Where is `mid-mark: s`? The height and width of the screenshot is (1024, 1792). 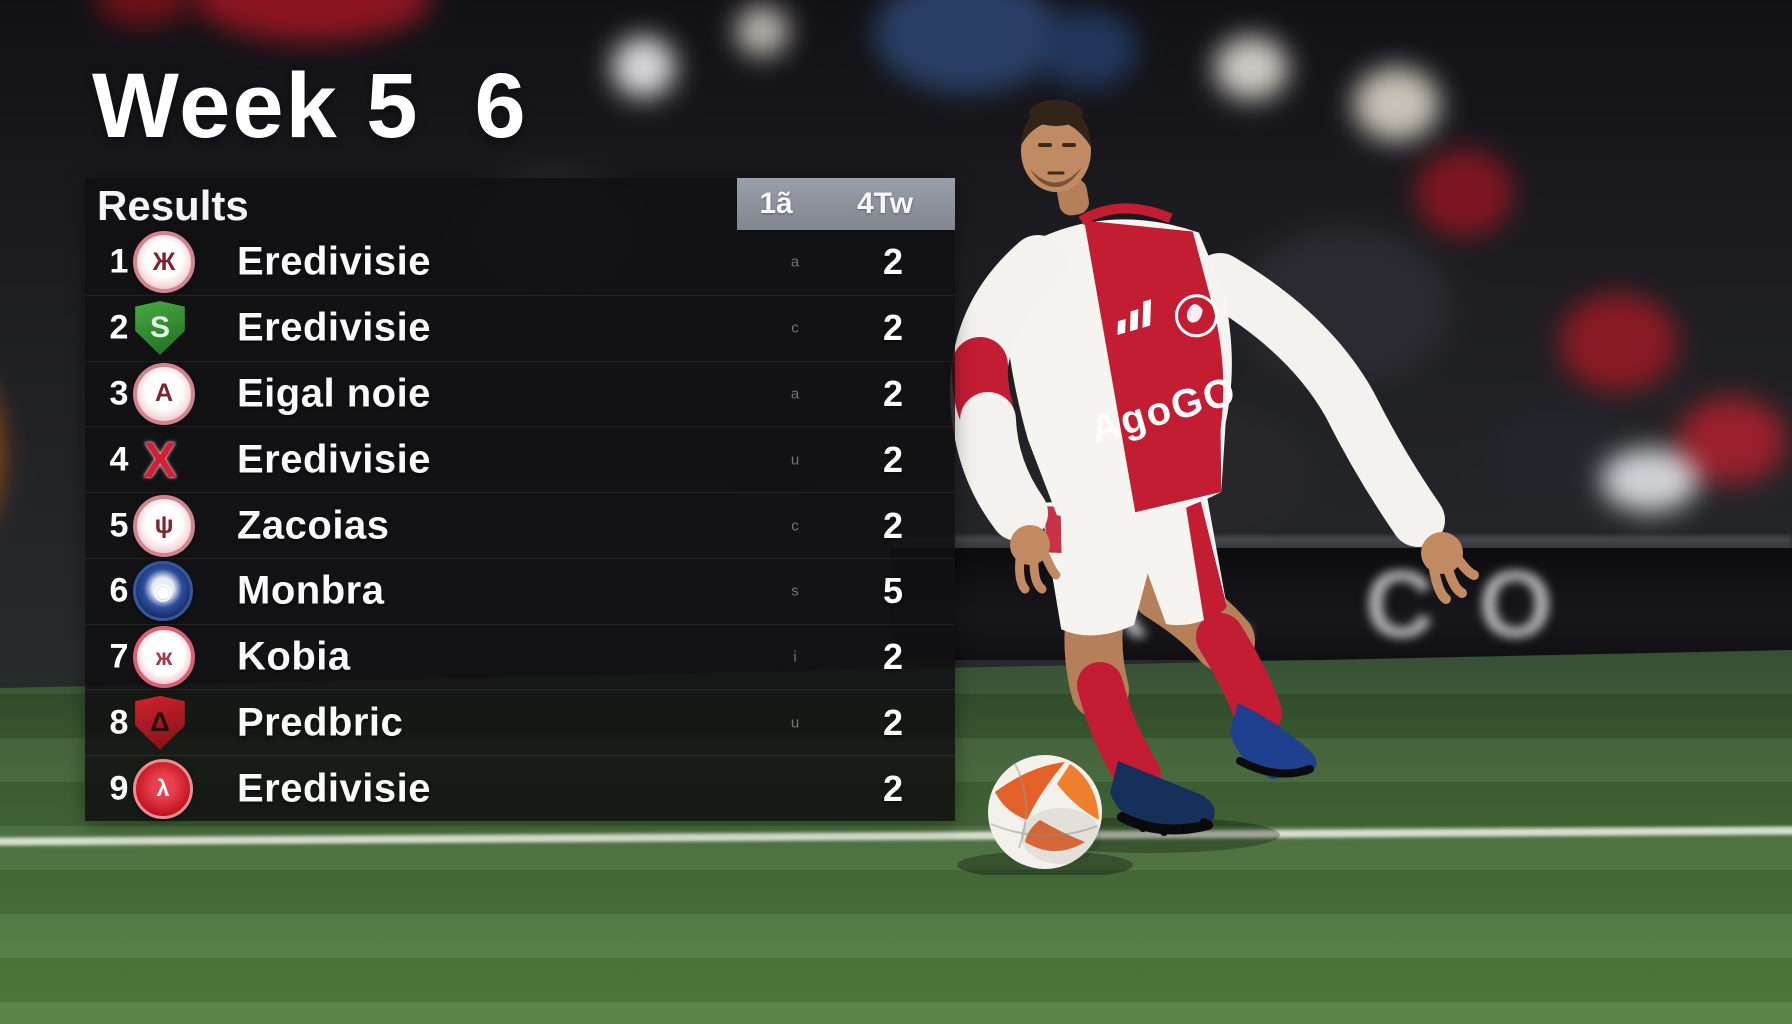 mid-mark: s is located at coordinates (795, 591).